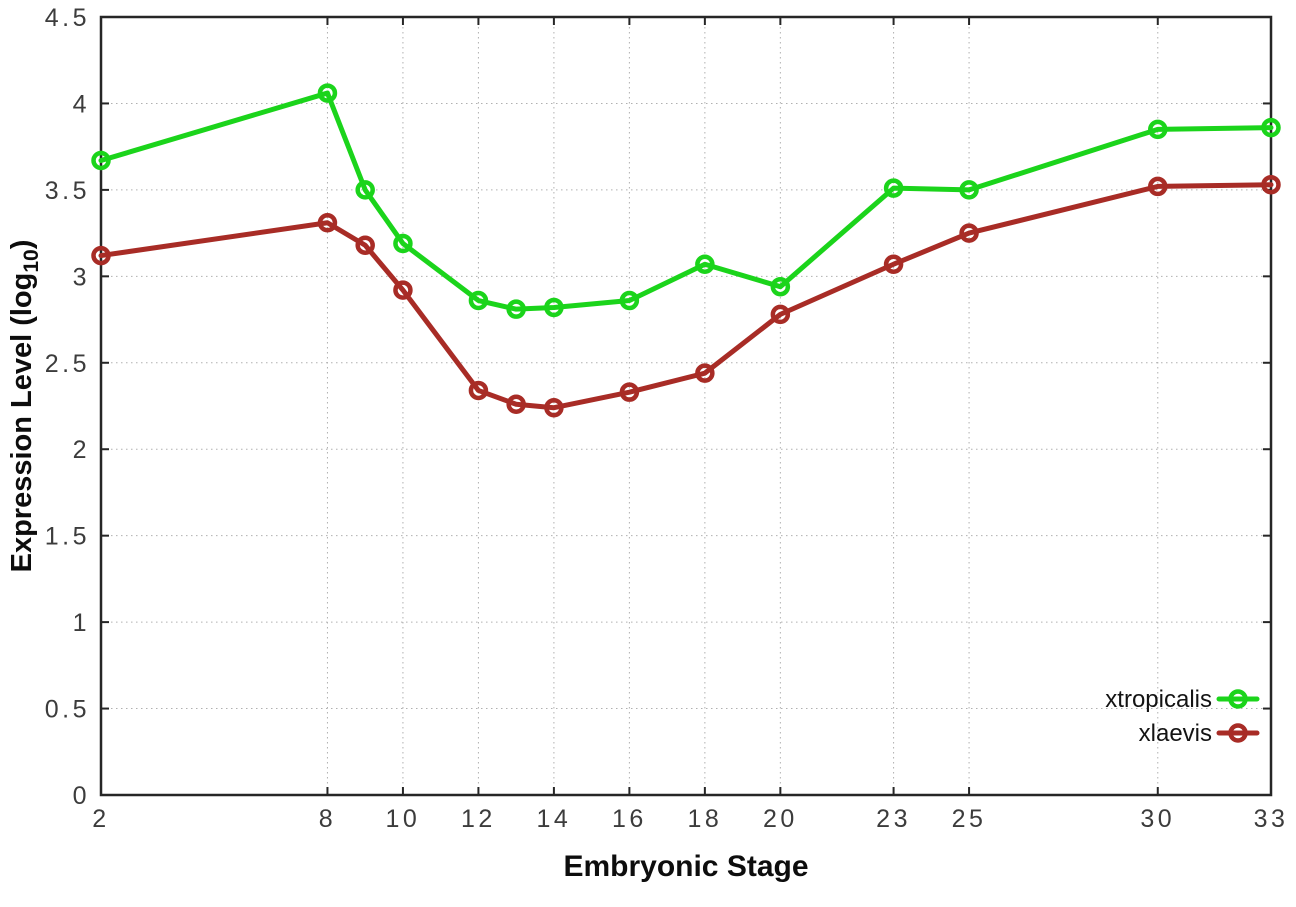 The image size is (1296, 907). Describe the element at coordinates (67, 364) in the screenshot. I see `y-tick-label: 2.5` at that location.